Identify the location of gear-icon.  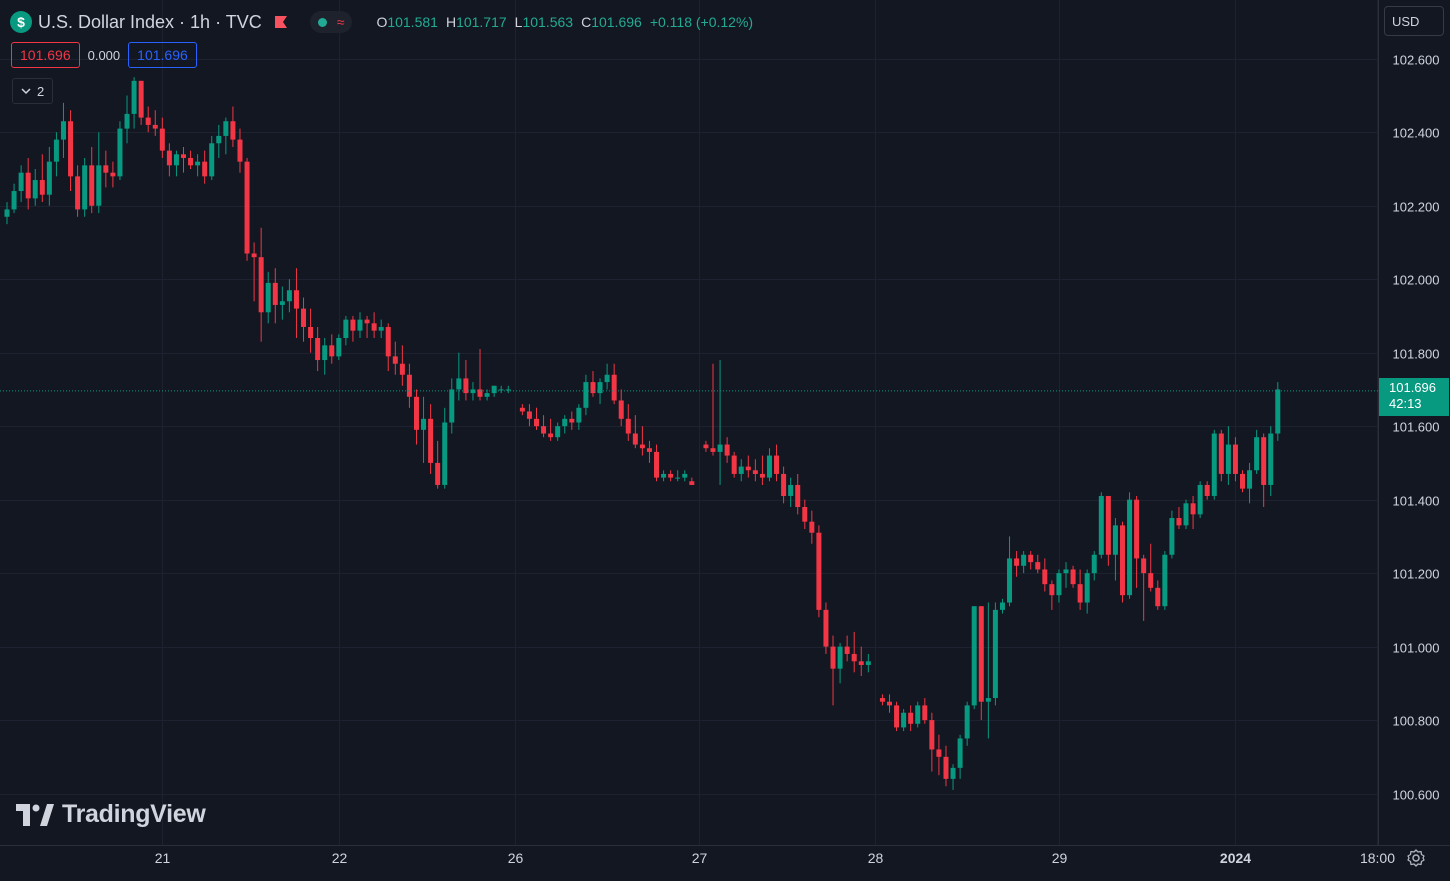
(1416, 858).